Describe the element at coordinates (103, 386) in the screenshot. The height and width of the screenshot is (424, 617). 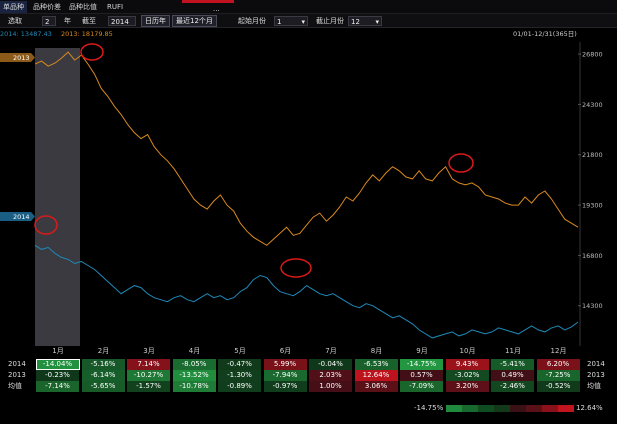
I see `table-cell: -5.65%` at that location.